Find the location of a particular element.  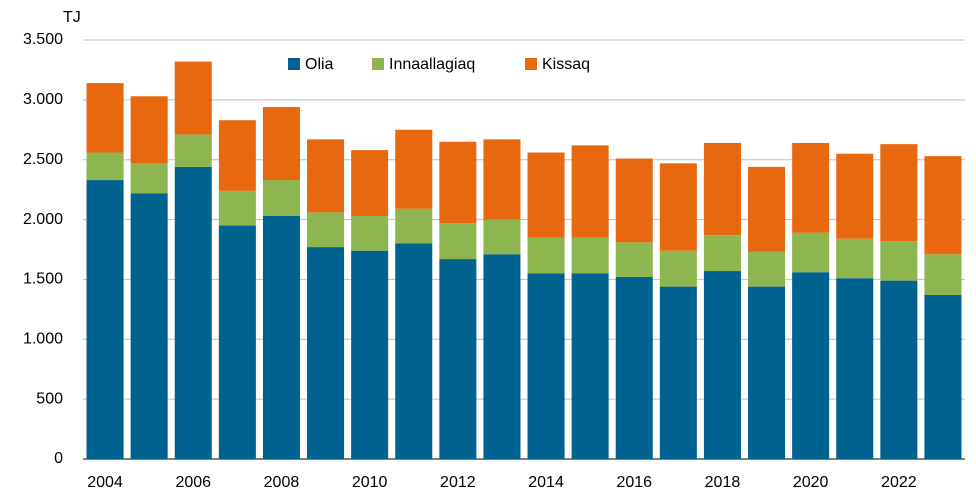

legend-label: Olia is located at coordinates (319, 64).